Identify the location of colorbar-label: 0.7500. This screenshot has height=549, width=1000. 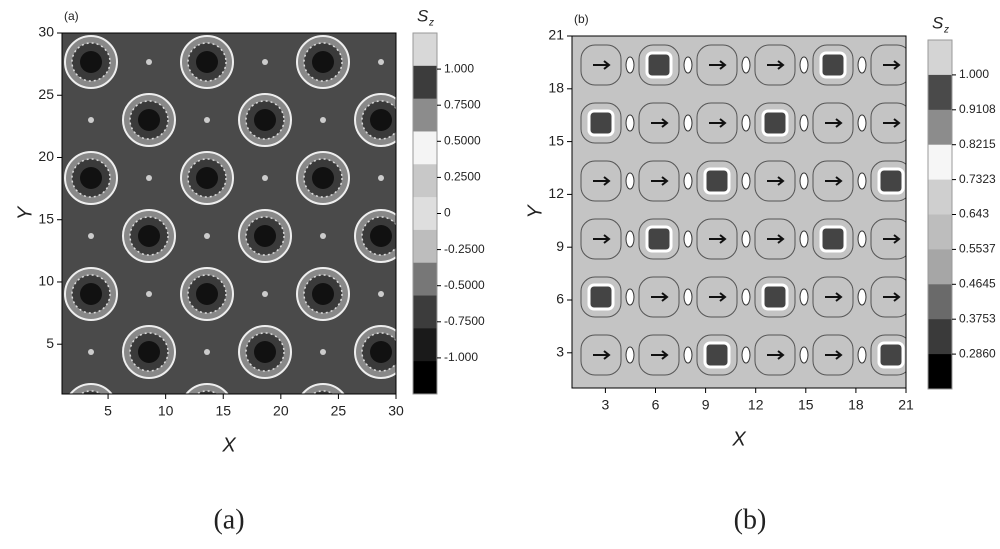
(462, 104).